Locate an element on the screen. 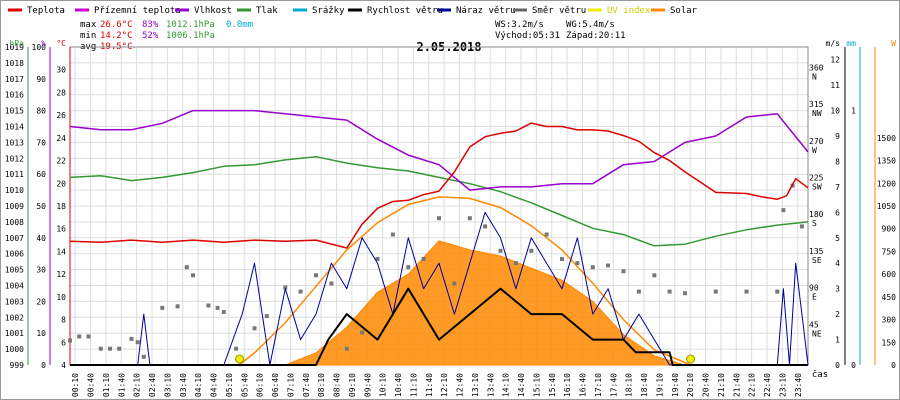 This screenshot has width=900, height=400. mm-axis-tick: 0 is located at coordinates (853, 365).